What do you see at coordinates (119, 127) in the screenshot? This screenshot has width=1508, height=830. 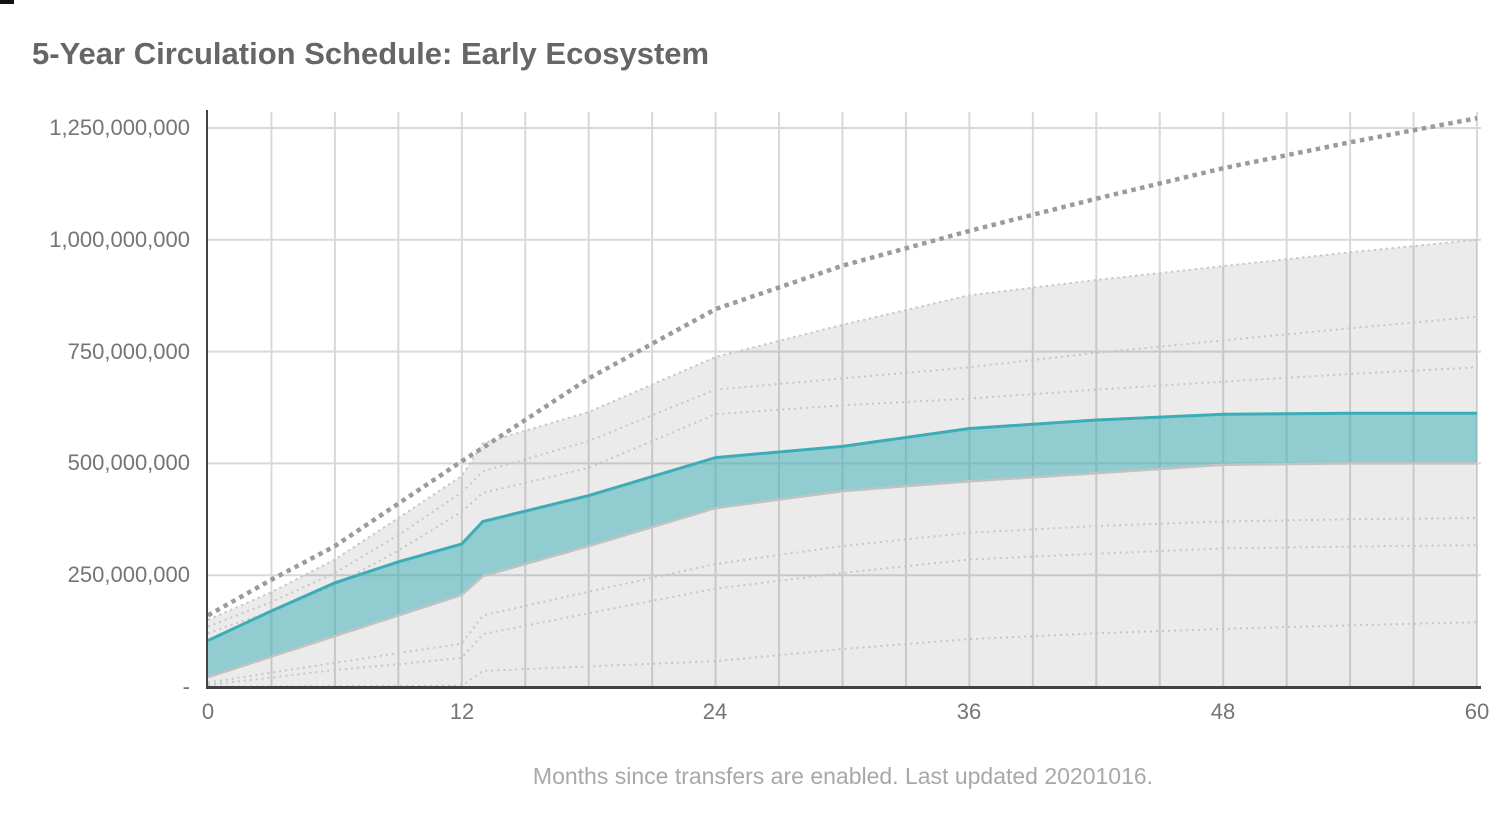 I see `y-axis-tick-label: 1,250,000,000` at bounding box center [119, 127].